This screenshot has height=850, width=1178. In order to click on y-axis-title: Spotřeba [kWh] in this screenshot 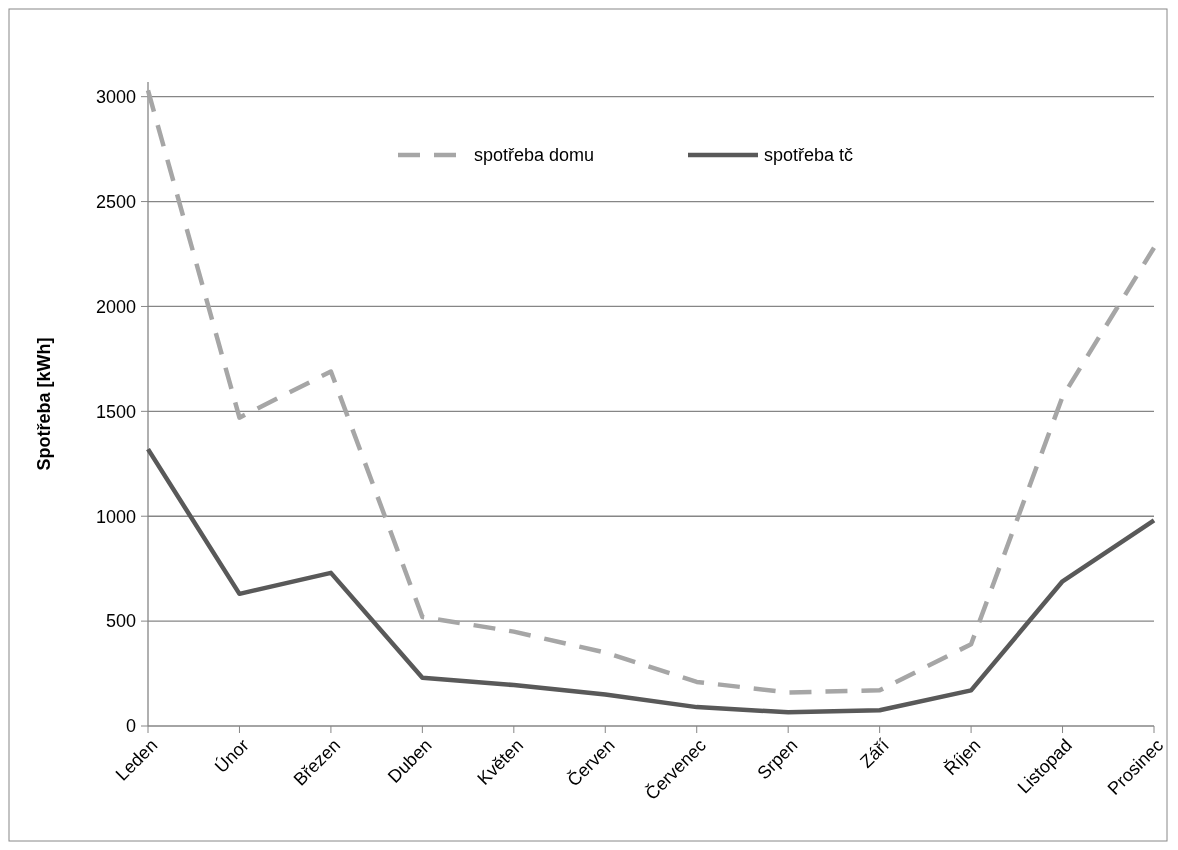, I will do `click(44, 404)`.